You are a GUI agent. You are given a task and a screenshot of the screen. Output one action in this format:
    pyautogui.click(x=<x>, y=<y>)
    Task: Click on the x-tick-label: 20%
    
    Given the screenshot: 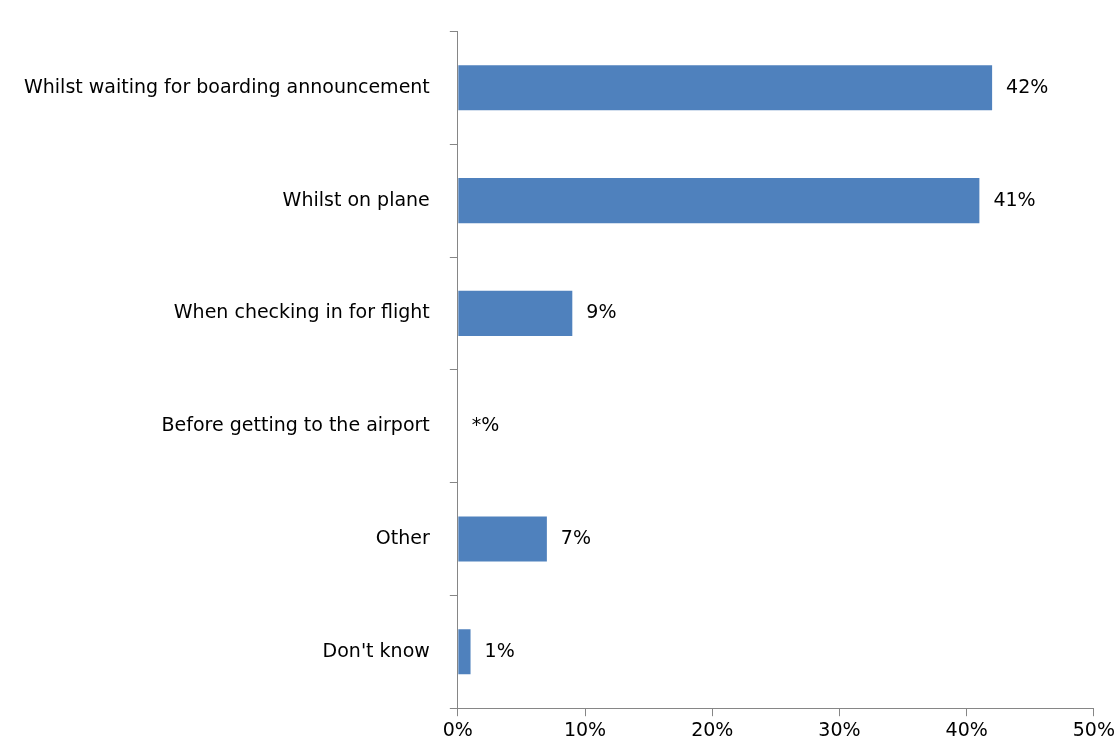 What is the action you would take?
    pyautogui.click(x=712, y=728)
    